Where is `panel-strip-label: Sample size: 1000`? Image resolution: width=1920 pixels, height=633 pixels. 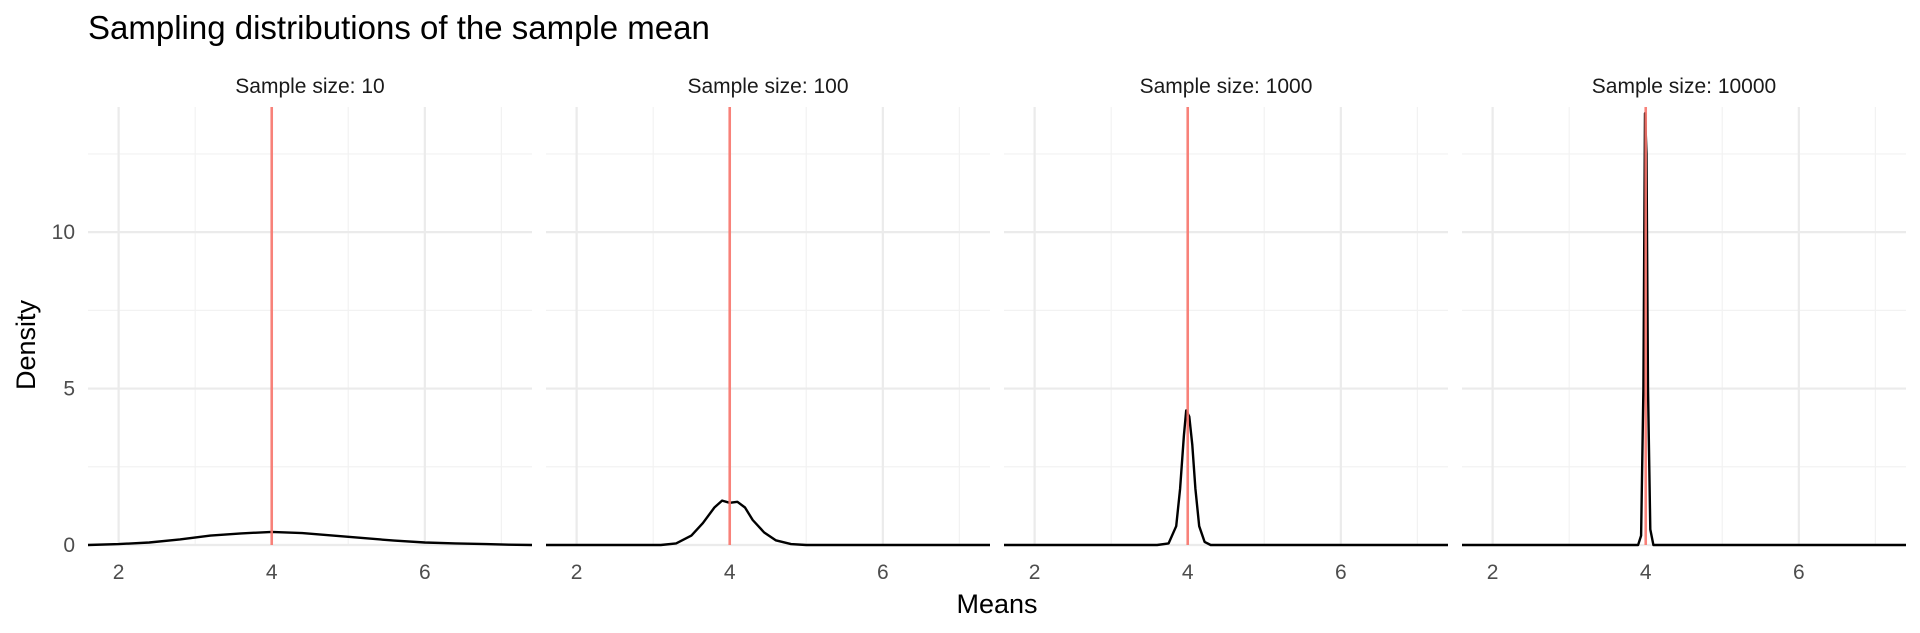
panel-strip-label: Sample size: 1000 is located at coordinates (1226, 86).